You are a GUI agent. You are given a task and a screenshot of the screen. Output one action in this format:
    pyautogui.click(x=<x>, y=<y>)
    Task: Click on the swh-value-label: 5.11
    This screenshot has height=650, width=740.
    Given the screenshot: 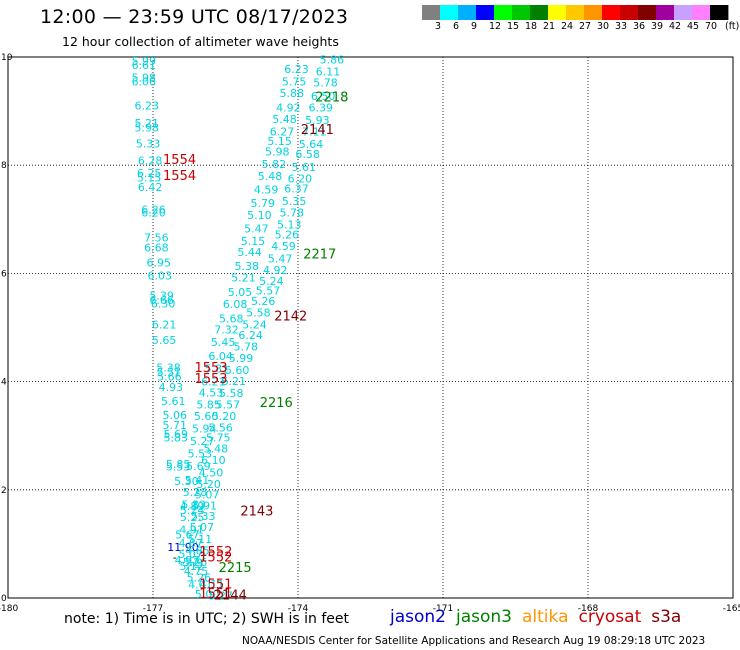 What is the action you would take?
    pyautogui.click(x=200, y=539)
    